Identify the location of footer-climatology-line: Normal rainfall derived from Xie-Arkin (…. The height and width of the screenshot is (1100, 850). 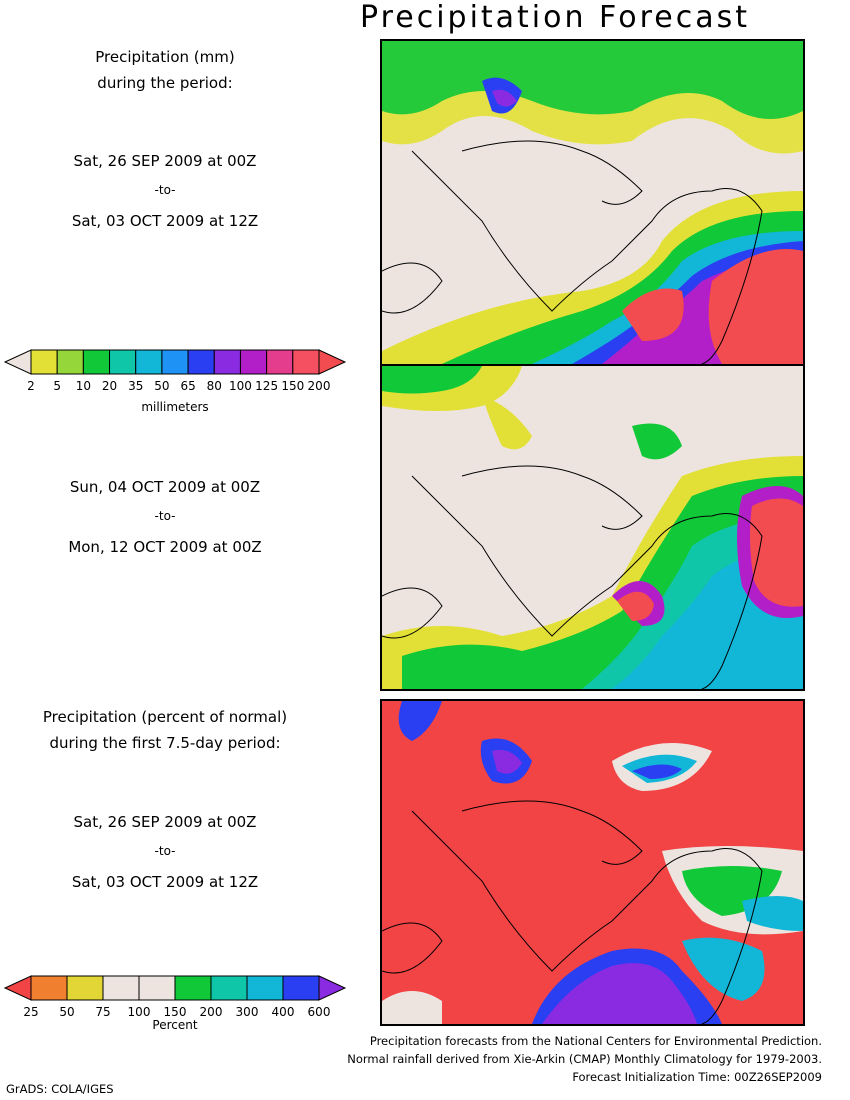
(584, 1059).